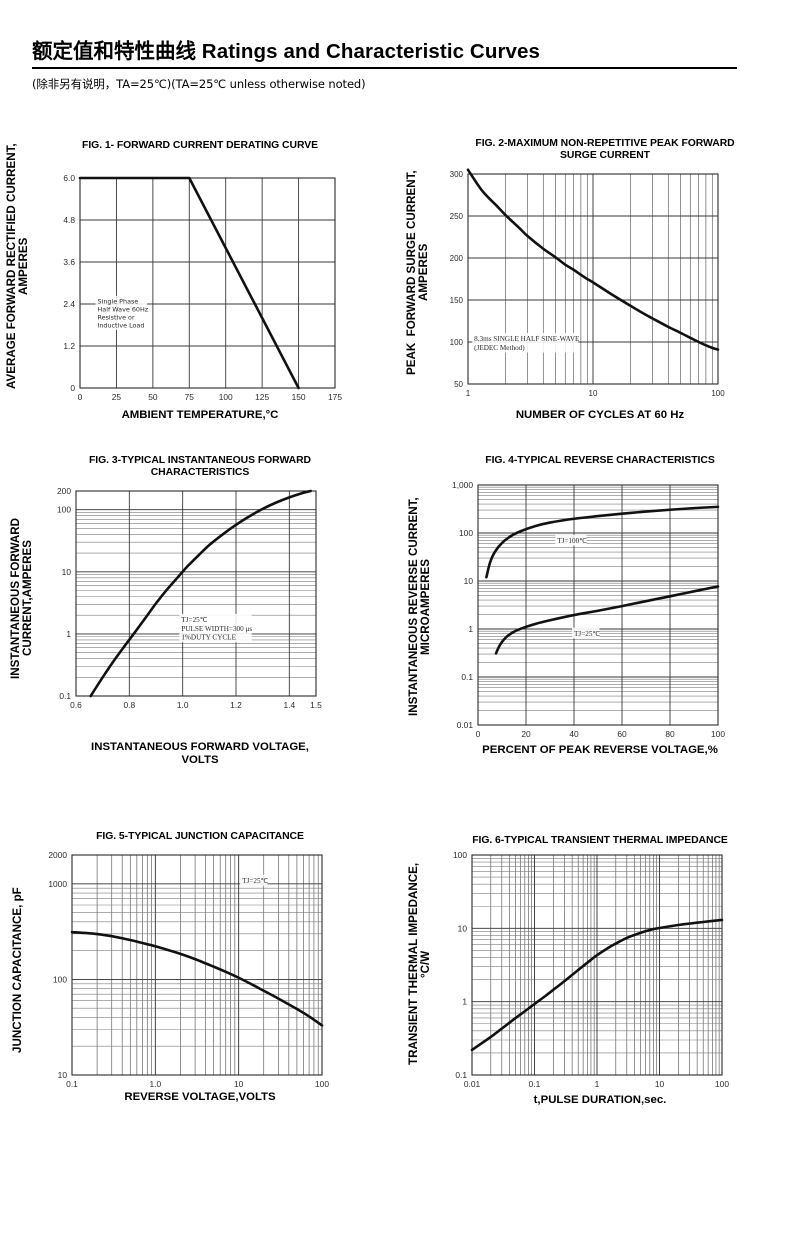 The height and width of the screenshot is (1239, 800). What do you see at coordinates (457, 300) in the screenshot?
I see `fig2-ytick-2: 150` at bounding box center [457, 300].